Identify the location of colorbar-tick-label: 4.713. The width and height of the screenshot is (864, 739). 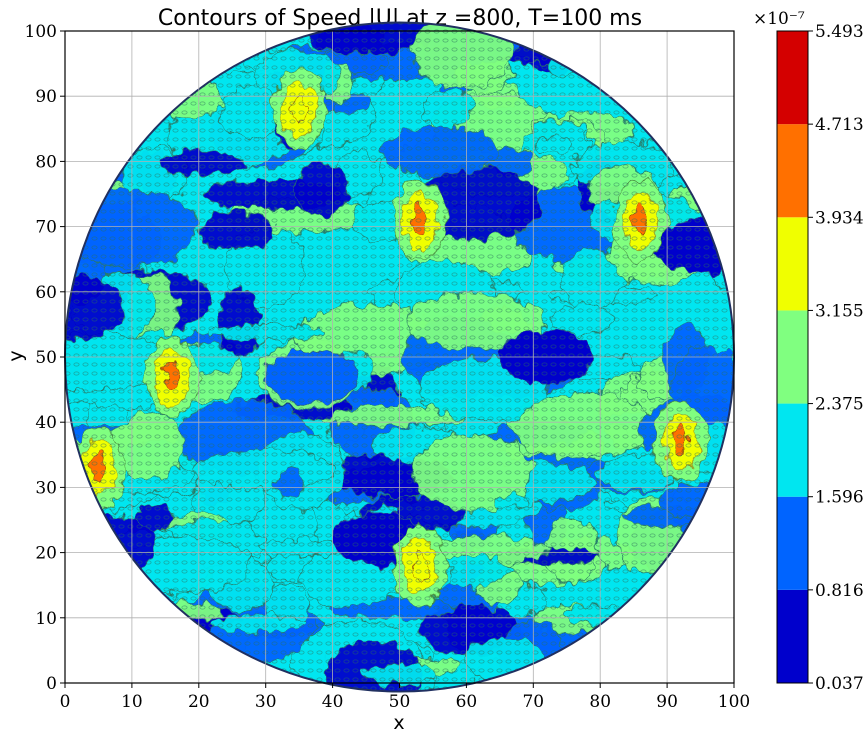
(839, 125).